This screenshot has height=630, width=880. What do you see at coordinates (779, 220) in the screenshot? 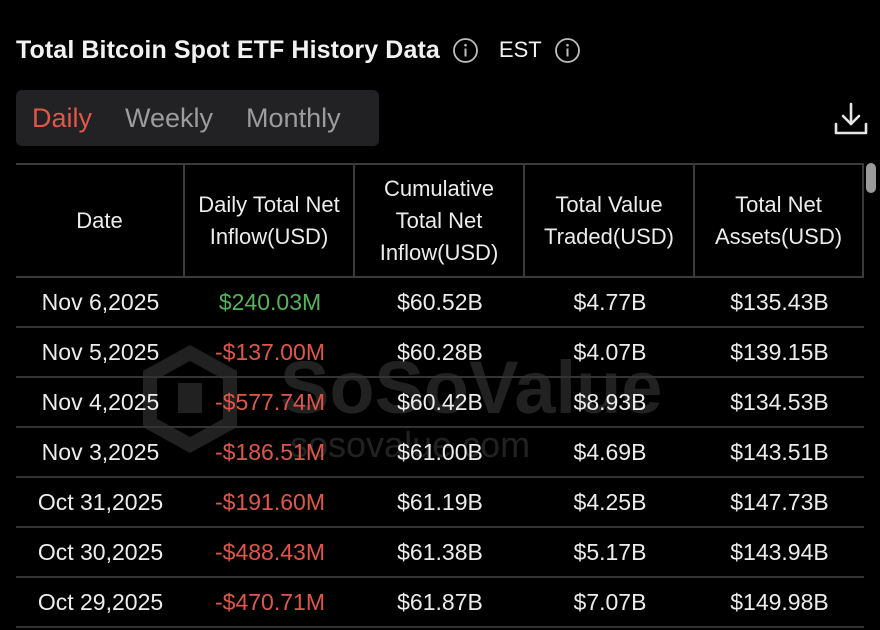
I see `column-header-net-assets: Total Net Assets(USD)` at bounding box center [779, 220].